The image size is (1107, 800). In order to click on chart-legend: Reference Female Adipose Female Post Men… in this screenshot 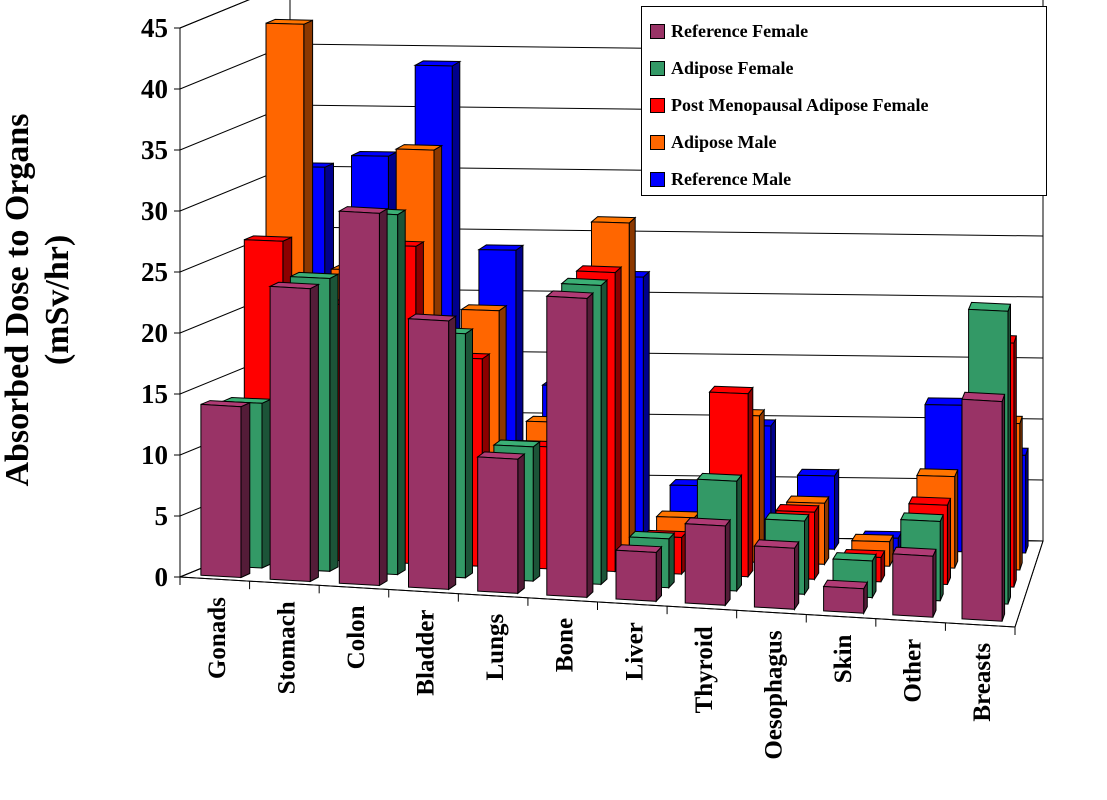, I will do `click(844, 101)`.